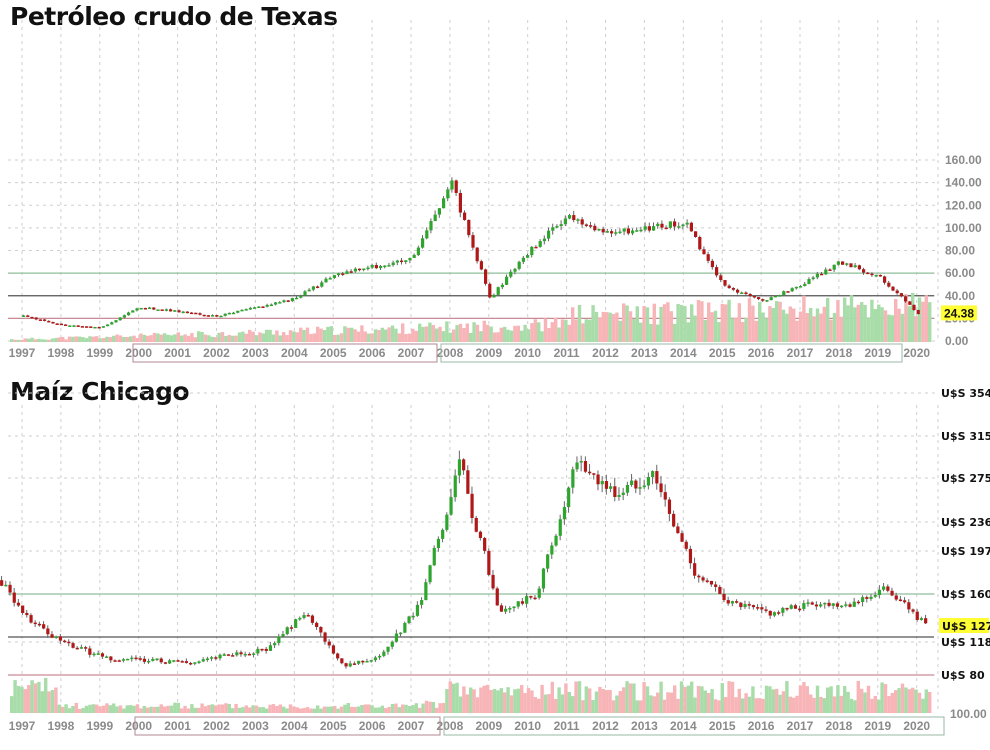  I want to click on year-group-box, so click(694, 726).